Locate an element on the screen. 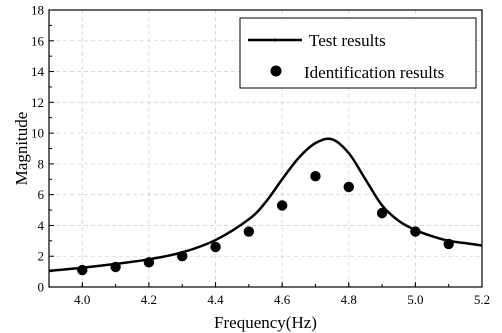 Image resolution: width=502 pixels, height=333 pixels. y-tick-label: 0 is located at coordinates (41, 287).